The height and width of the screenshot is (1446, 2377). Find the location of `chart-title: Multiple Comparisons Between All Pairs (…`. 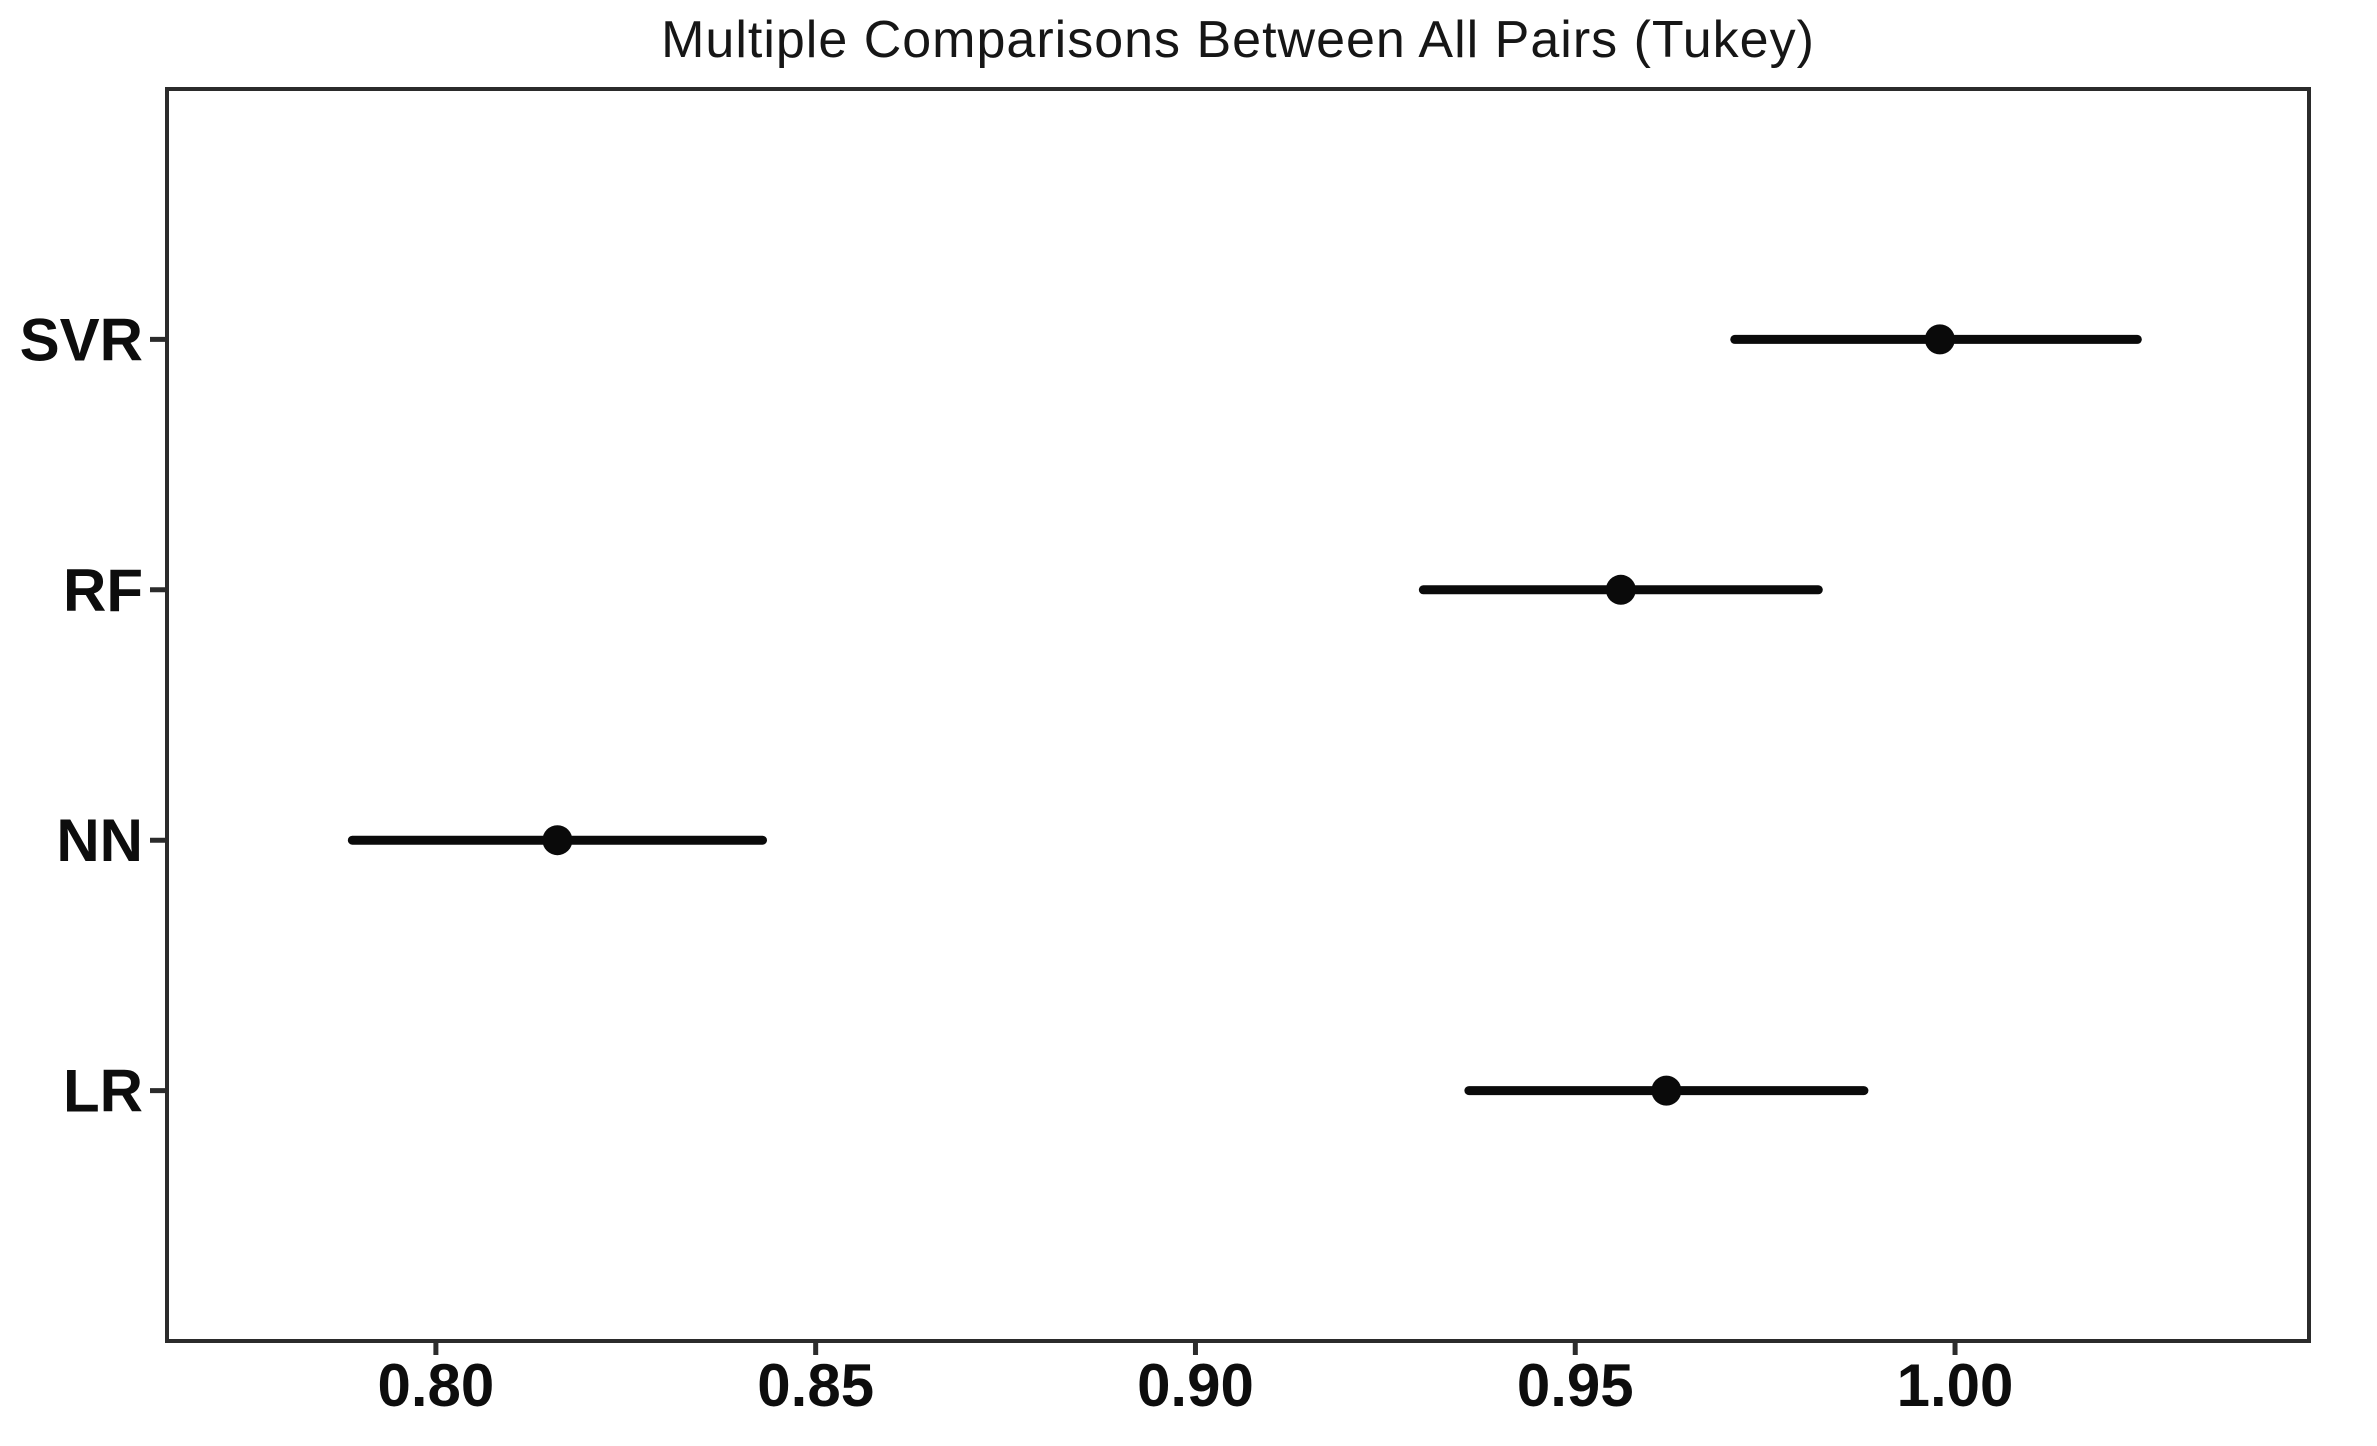

chart-title: Multiple Comparisons Between All Pairs (… is located at coordinates (1238, 40).